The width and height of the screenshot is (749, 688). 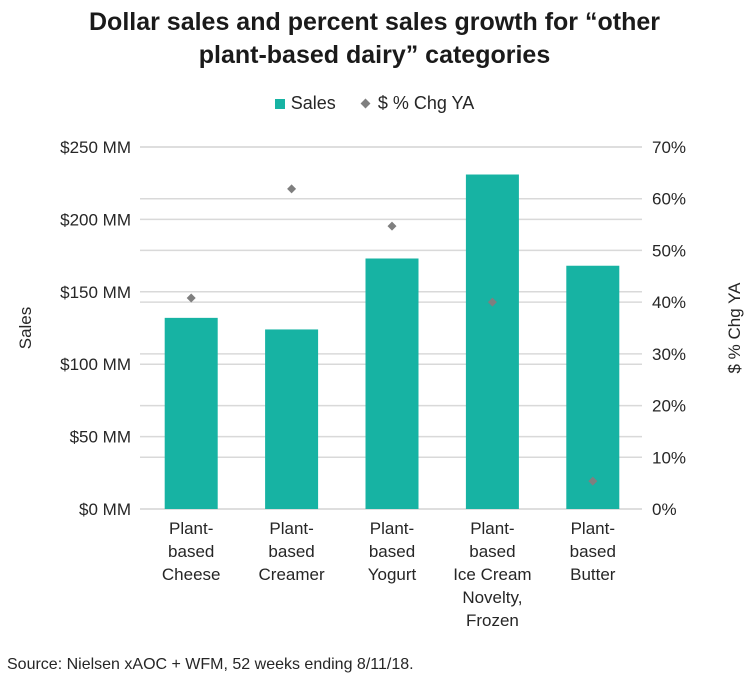 What do you see at coordinates (95, 147) in the screenshot?
I see `y-tick-label: $250 MM` at bounding box center [95, 147].